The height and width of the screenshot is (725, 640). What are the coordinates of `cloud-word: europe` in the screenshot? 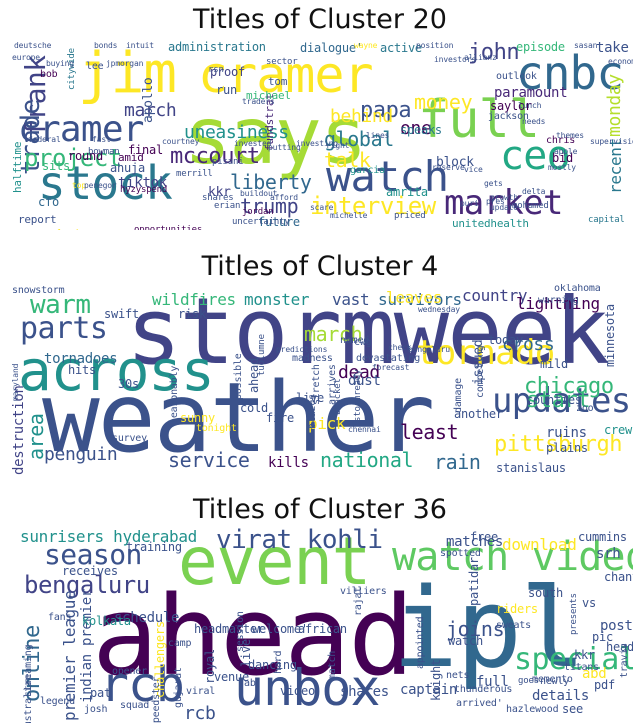 It's located at (26, 57).